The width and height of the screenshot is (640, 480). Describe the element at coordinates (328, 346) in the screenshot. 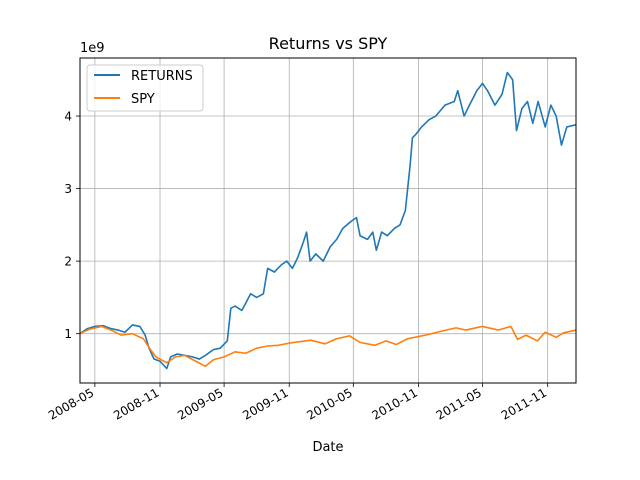

I see `series-line-spy` at that location.